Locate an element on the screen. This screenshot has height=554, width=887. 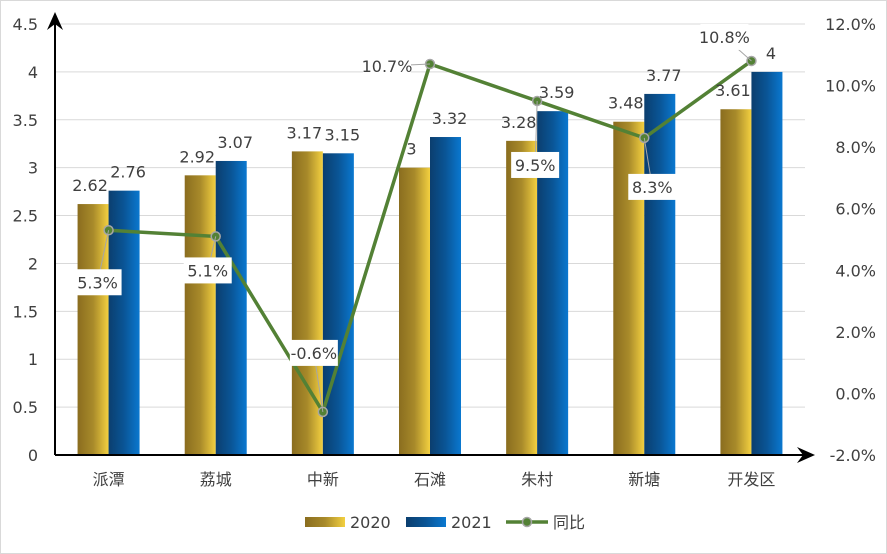
y-left-tick-label: 0.5 is located at coordinates (25, 407).